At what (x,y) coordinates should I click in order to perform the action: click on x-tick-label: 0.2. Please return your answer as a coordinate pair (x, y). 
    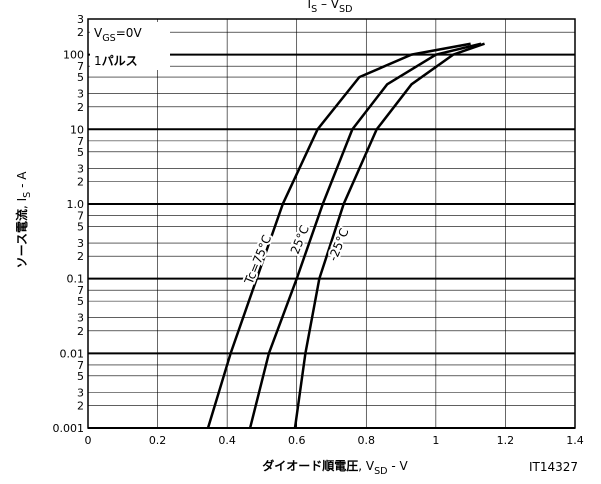
    Looking at the image, I should click on (158, 440).